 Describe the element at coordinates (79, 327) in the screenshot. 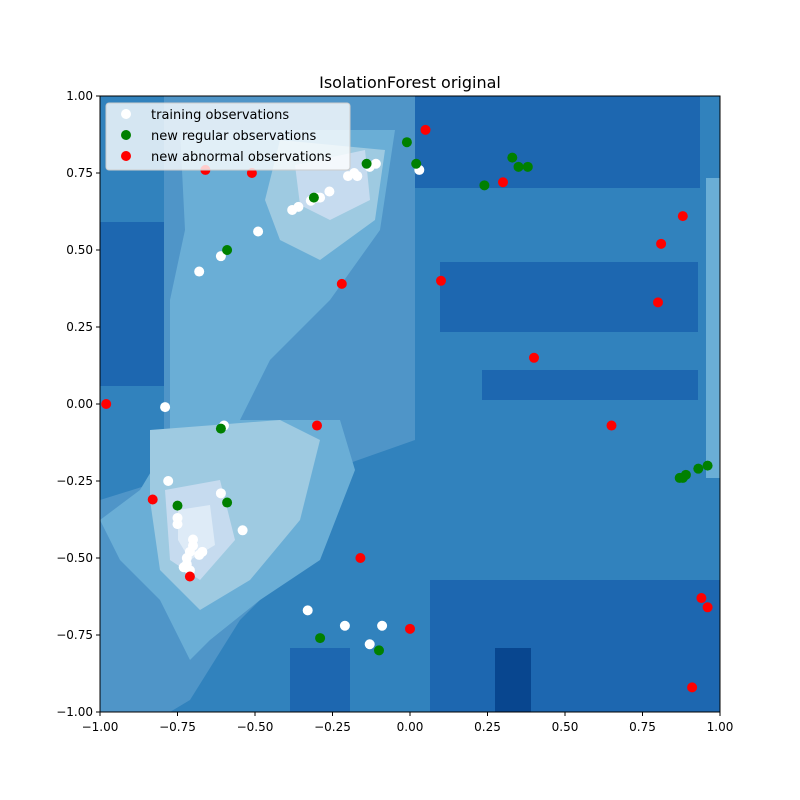

I see `y-tick-label: 0.25` at that location.